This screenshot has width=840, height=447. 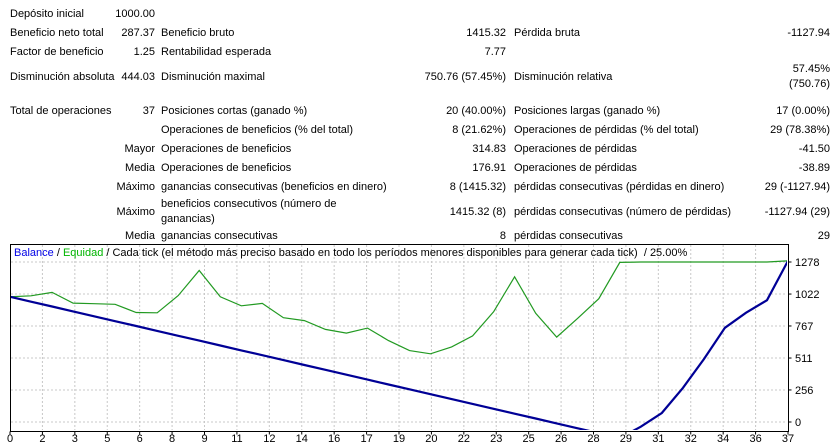 I want to click on stat-value-mid: 20 (40.00%), so click(x=476, y=111).